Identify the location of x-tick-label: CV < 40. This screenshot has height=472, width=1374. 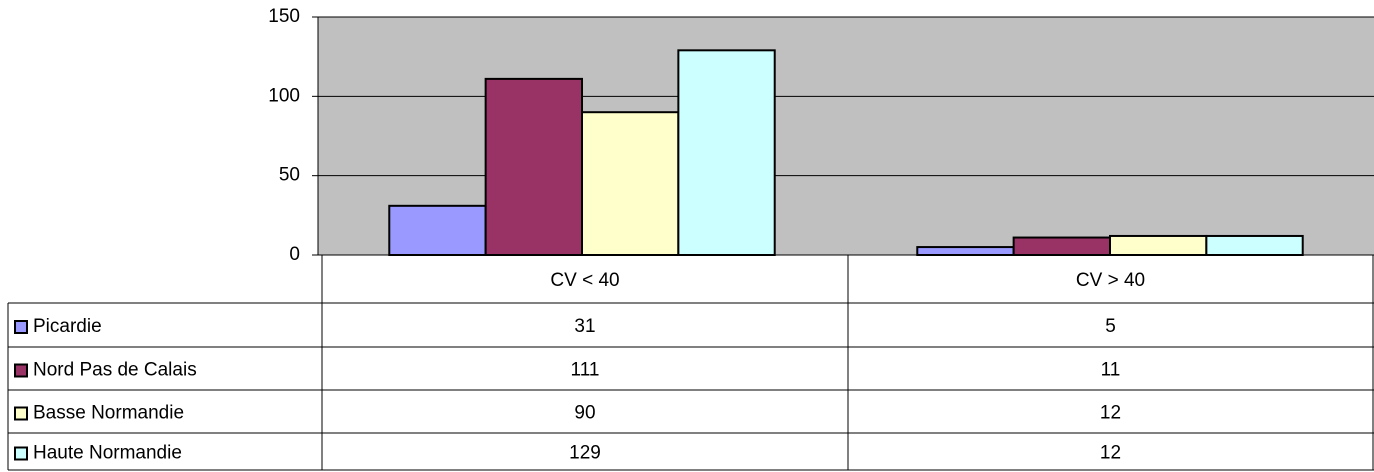
(584, 280).